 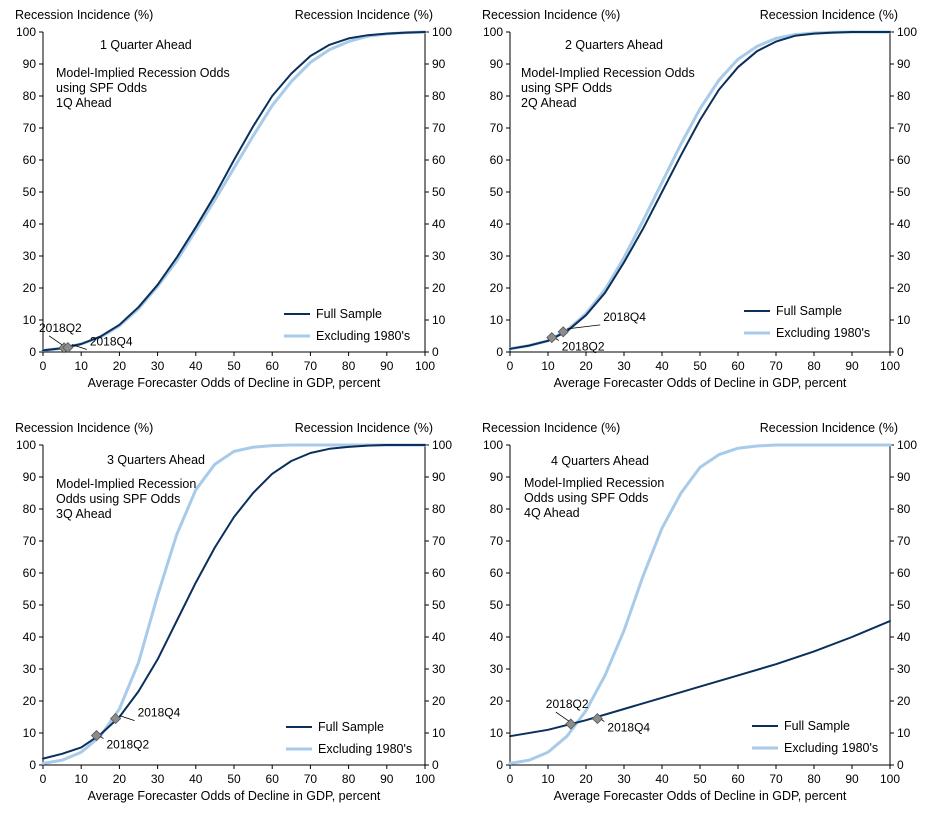 What do you see at coordinates (614, 45) in the screenshot?
I see `panel-title: 2 Quarters Ahead` at bounding box center [614, 45].